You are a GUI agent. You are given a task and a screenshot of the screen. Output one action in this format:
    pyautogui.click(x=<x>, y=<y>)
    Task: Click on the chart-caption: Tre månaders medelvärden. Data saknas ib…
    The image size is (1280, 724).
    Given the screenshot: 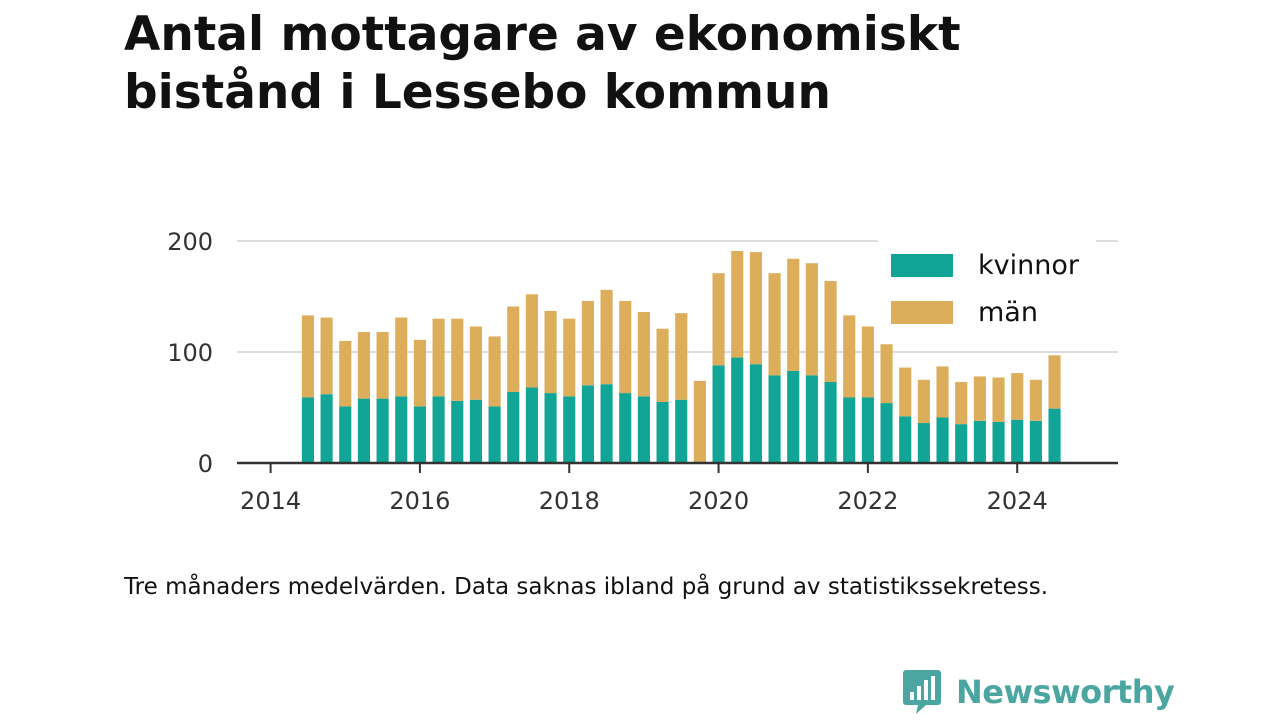 What is the action you would take?
    pyautogui.click(x=586, y=587)
    